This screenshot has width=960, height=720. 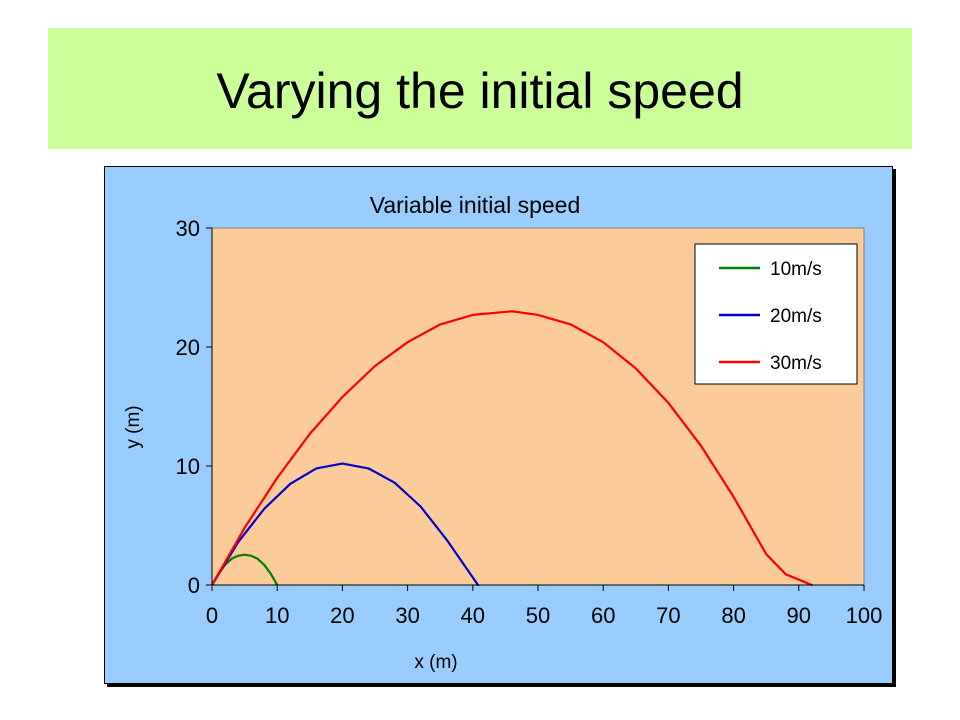 What do you see at coordinates (796, 363) in the screenshot?
I see `legend-label: 30m/s` at bounding box center [796, 363].